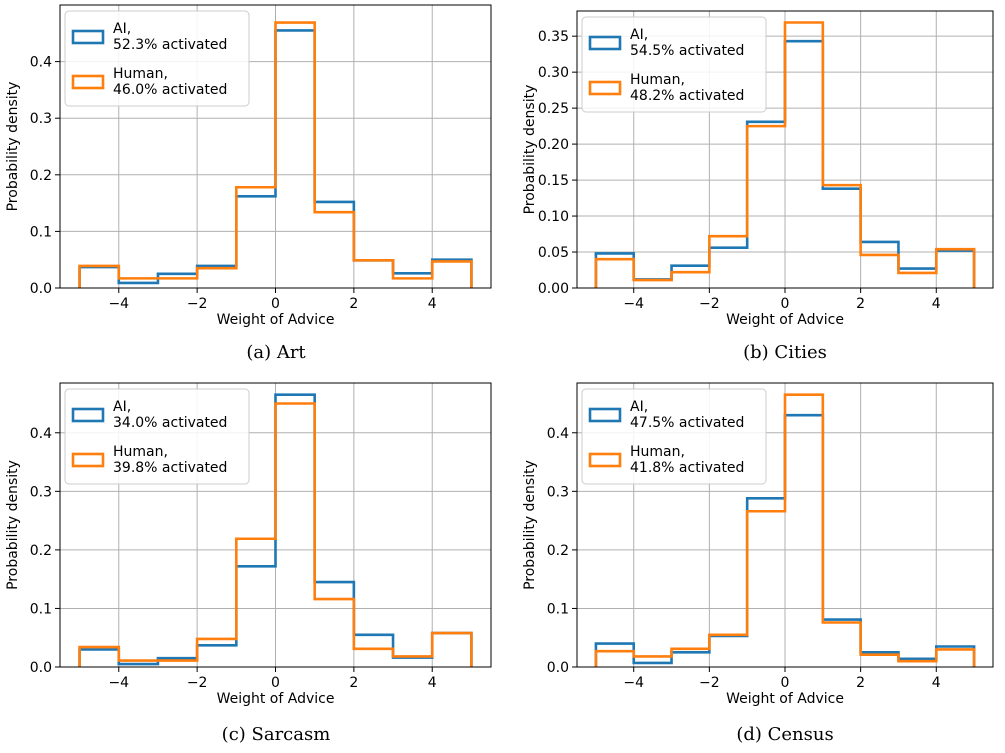  Describe the element at coordinates (687, 96) in the screenshot. I see `legend-label-human: 48.2% activated` at that location.